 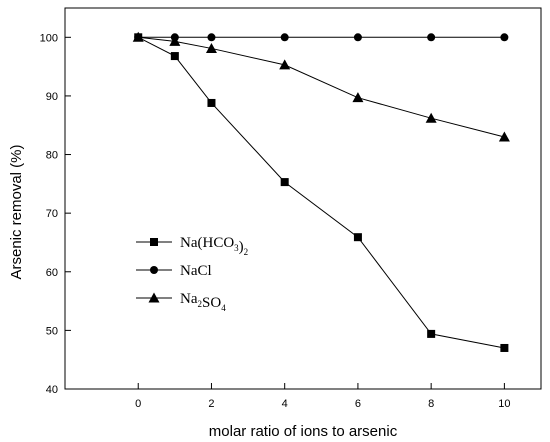 What do you see at coordinates (285, 404) in the screenshot?
I see `x-tick-label: 4` at bounding box center [285, 404].